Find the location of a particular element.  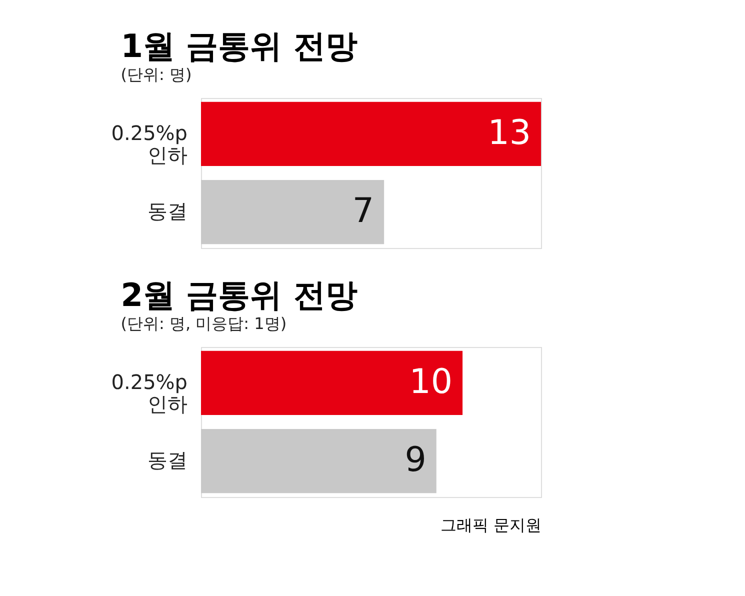

data-label: 13 is located at coordinates (509, 132).